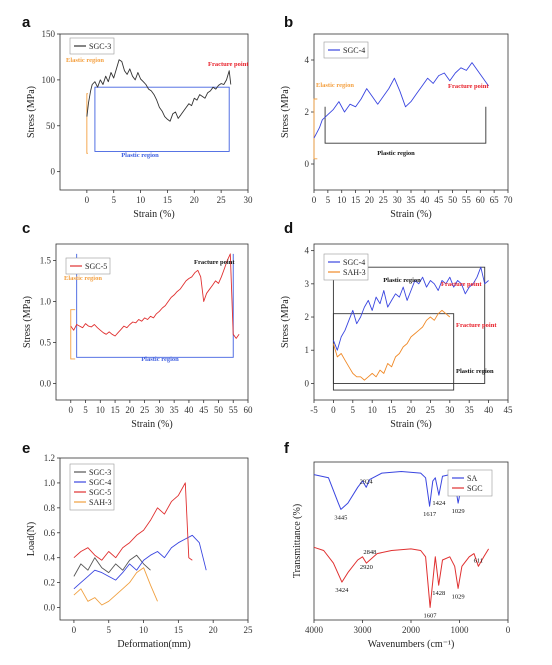 The width and height of the screenshot is (552, 665). Describe the element at coordinates (49, 80) in the screenshot. I see `y-tick-label: 100` at that location.